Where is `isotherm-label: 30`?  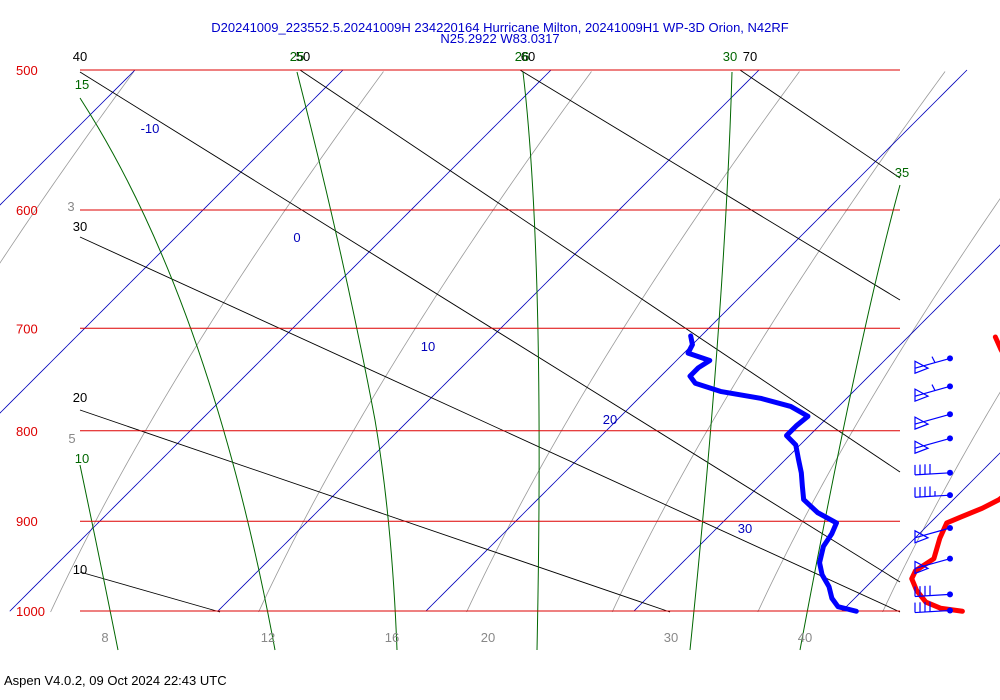
isotherm-label: 30 is located at coordinates (745, 528).